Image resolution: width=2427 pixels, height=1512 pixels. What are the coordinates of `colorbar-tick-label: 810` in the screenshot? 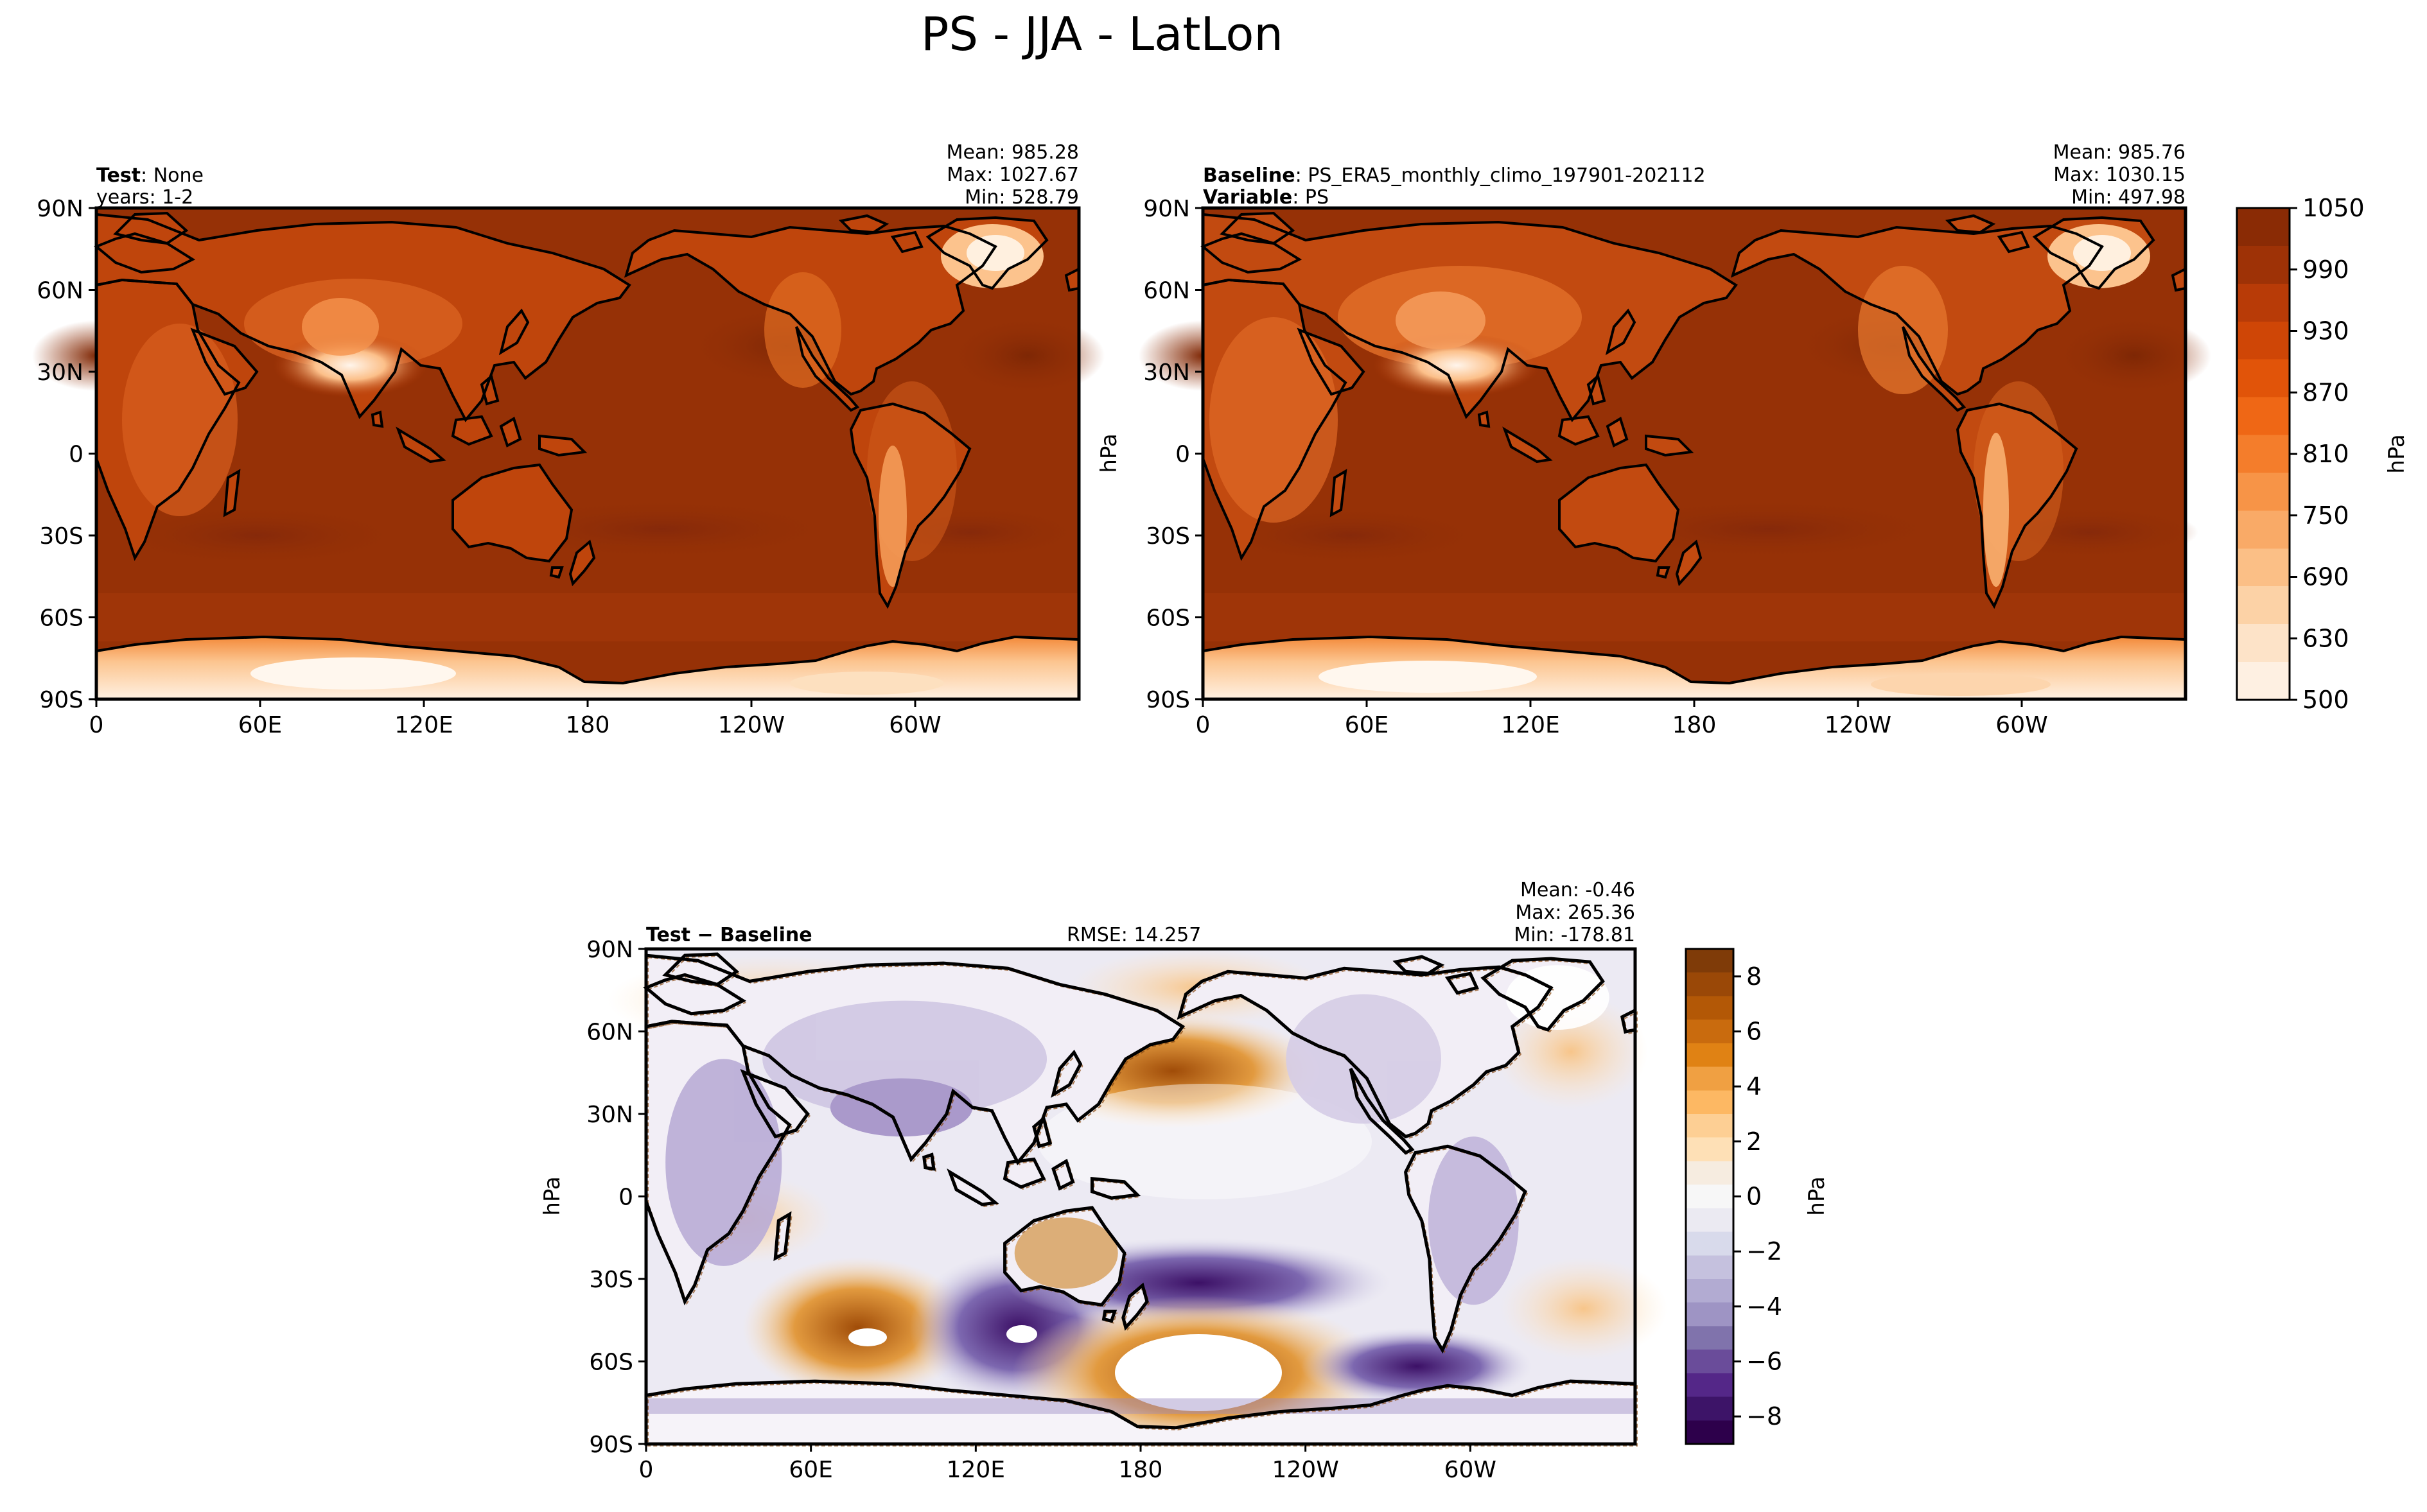 It's located at (2325, 454).